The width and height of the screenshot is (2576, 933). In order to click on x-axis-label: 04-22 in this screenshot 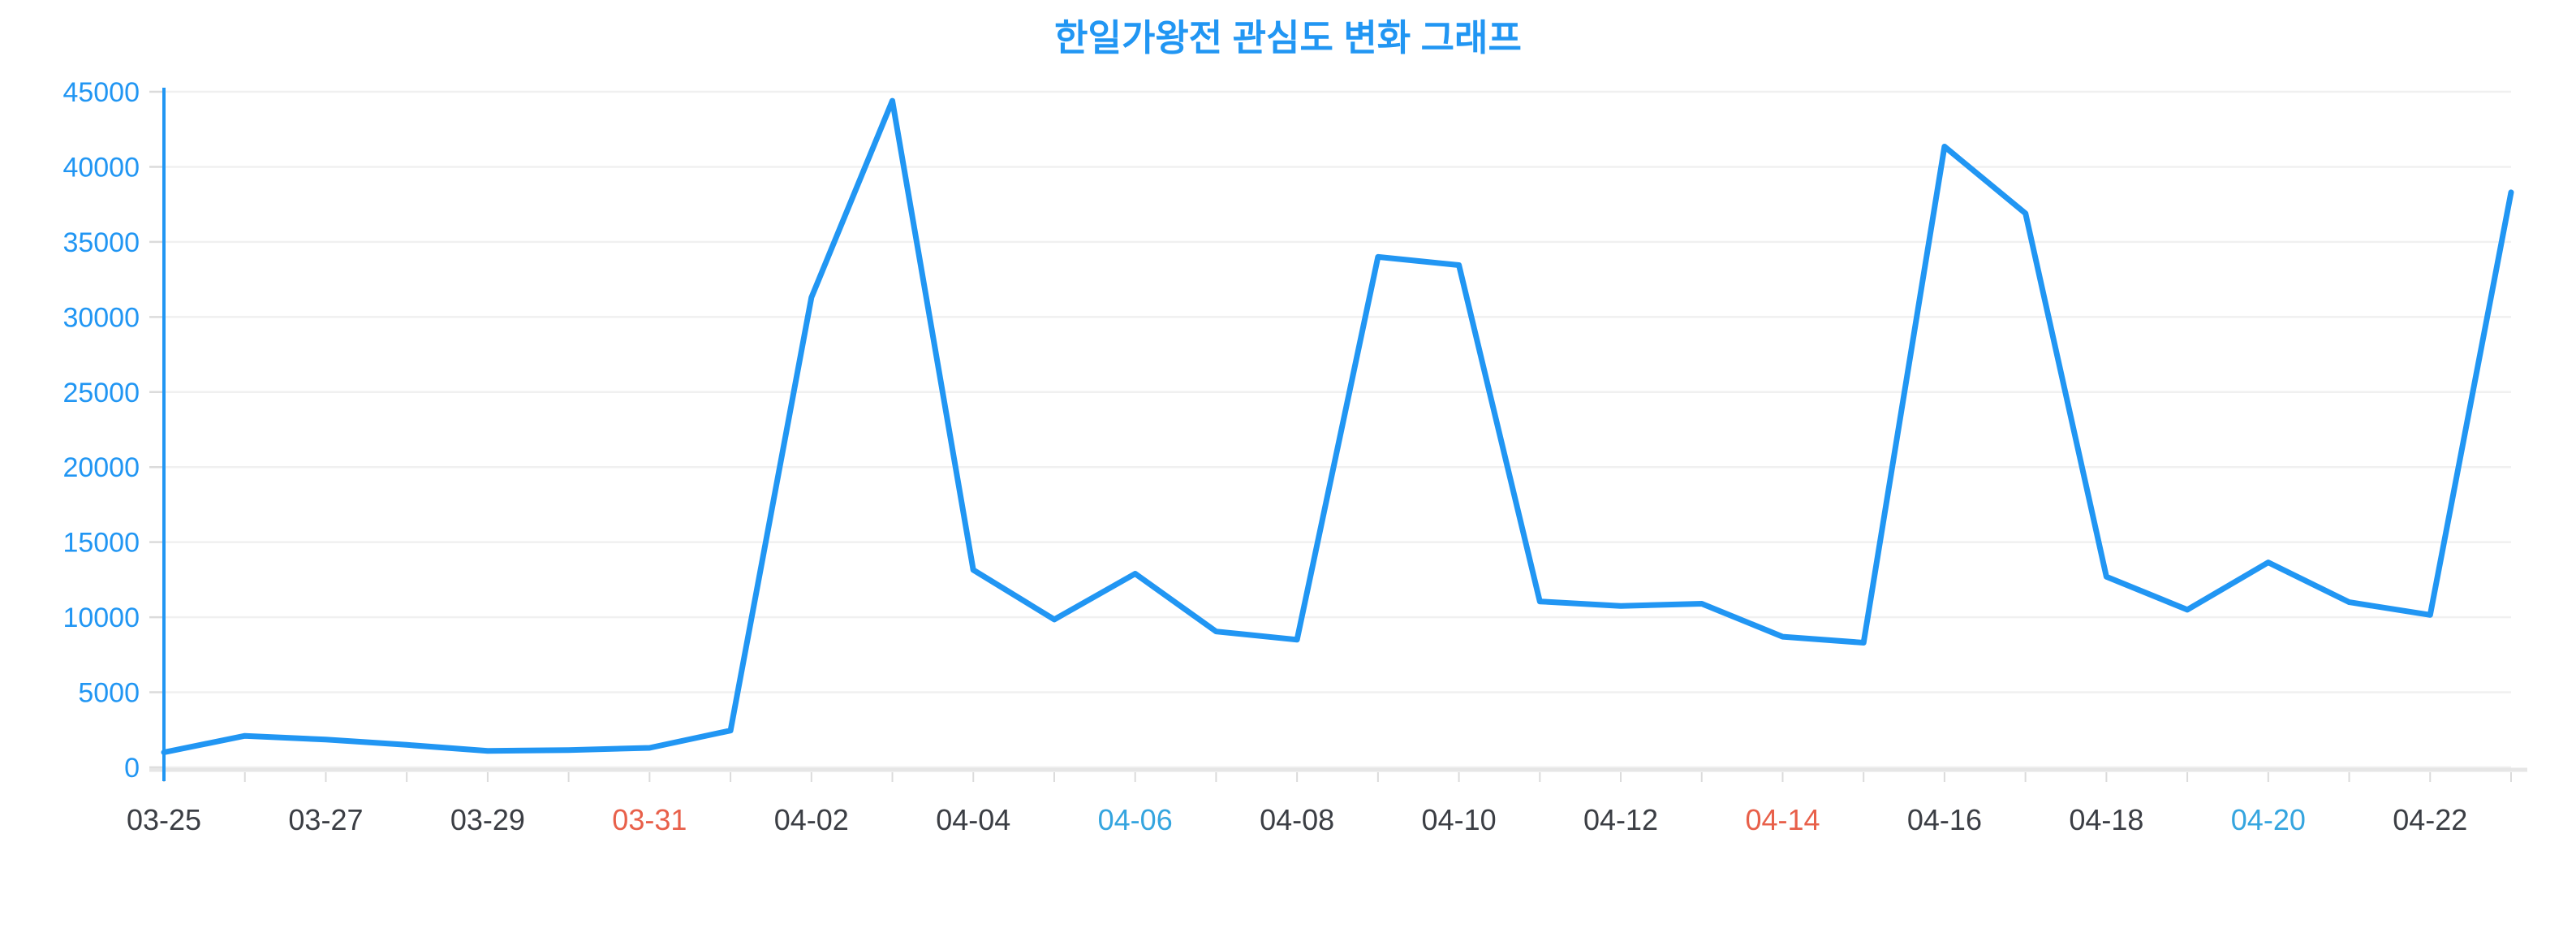, I will do `click(2430, 819)`.